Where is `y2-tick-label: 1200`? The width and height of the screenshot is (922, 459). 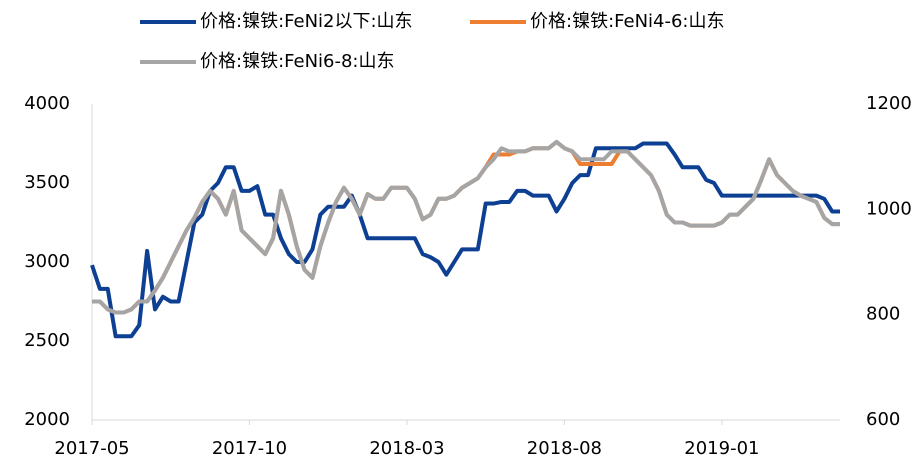 y2-tick-label: 1200 is located at coordinates (889, 103).